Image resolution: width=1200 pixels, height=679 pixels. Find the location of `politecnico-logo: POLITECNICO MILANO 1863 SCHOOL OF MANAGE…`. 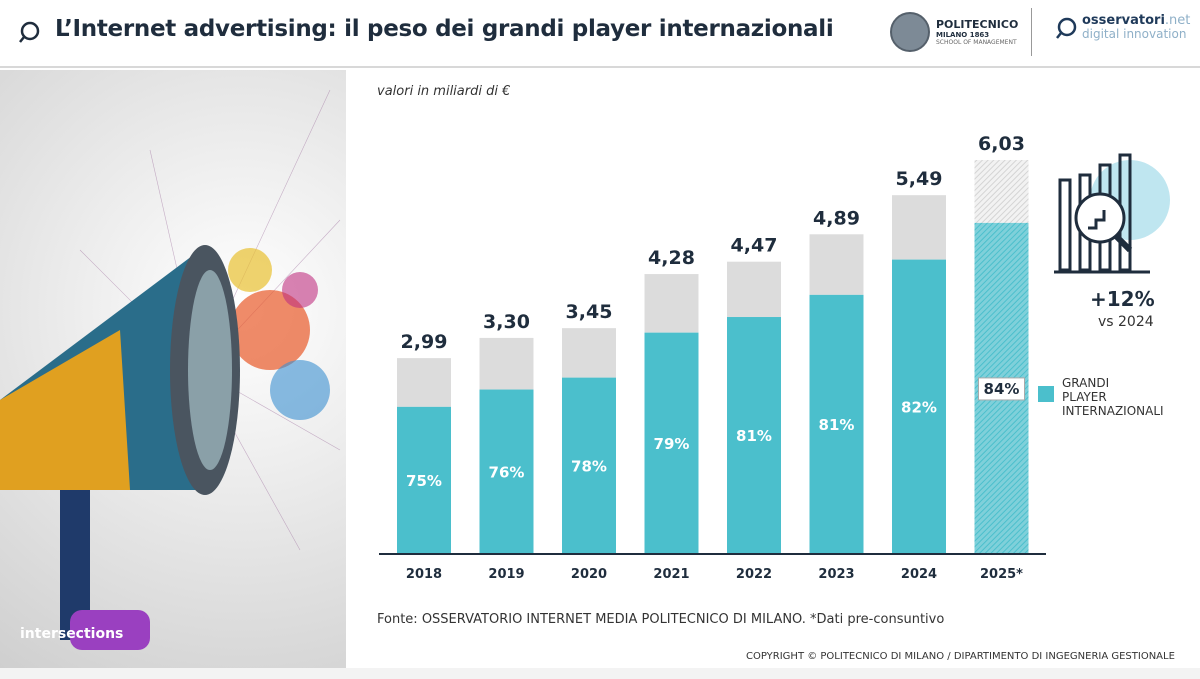

politecnico-logo: POLITECNICO MILANO 1863 SCHOOL OF MANAGE… is located at coordinates (954, 32).